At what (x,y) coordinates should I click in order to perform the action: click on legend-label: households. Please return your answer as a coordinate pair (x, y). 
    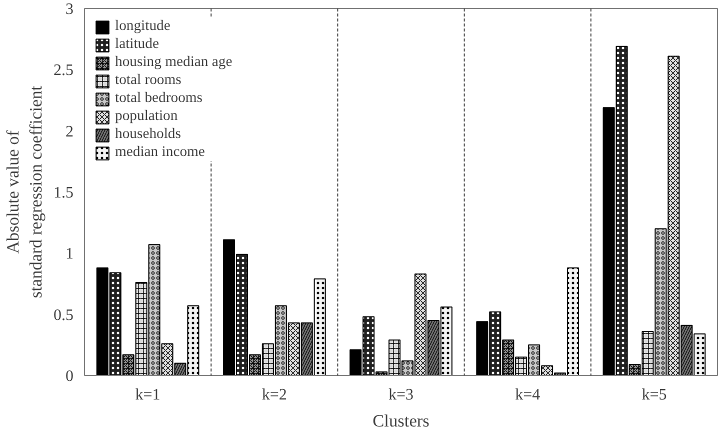
    Looking at the image, I should click on (148, 134).